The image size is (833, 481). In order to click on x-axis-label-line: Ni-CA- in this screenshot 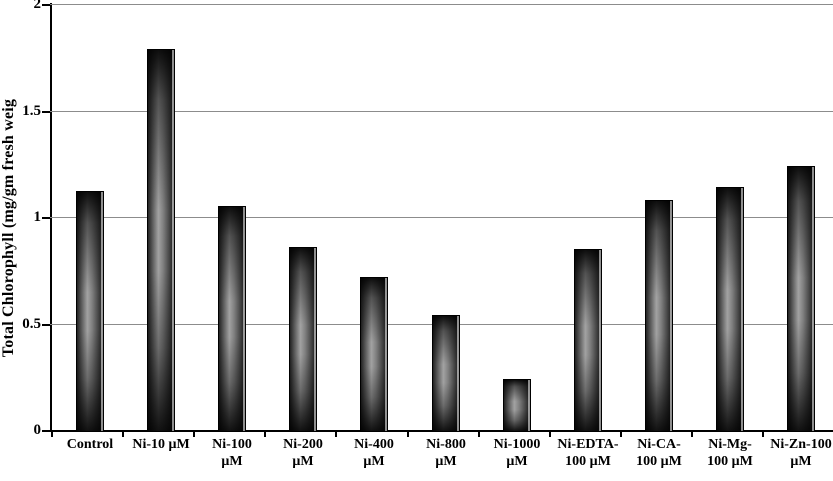, I will do `click(659, 444)`.